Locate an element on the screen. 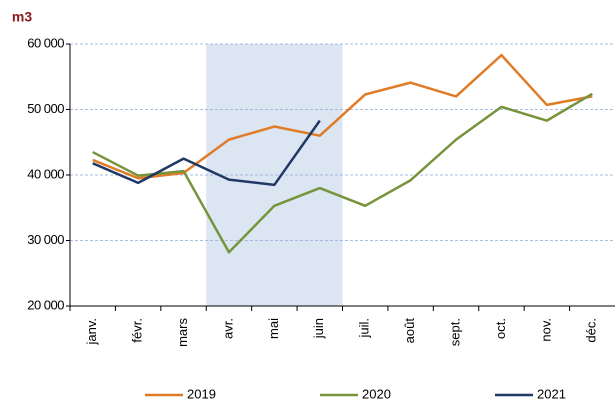  x-tick-label: févr. is located at coordinates (137, 330).